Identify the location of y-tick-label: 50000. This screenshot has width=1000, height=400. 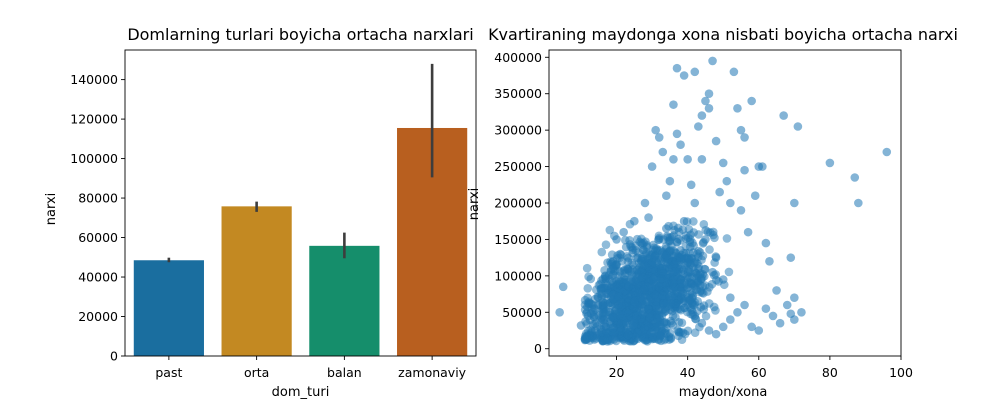
(522, 312).